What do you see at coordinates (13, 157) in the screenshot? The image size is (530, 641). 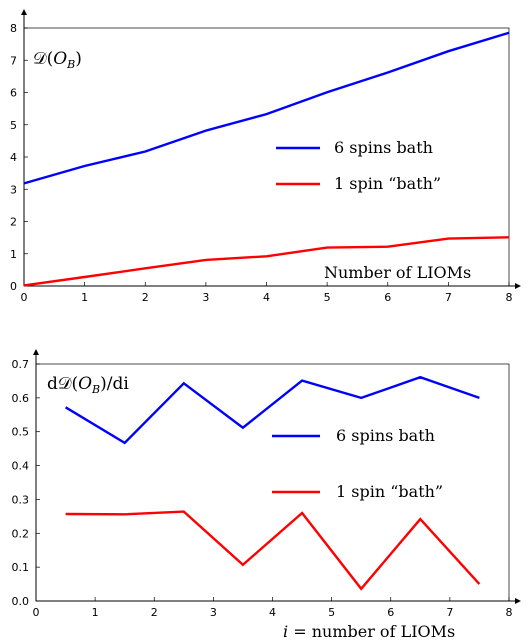 I see `y-tick-label: 4` at bounding box center [13, 157].